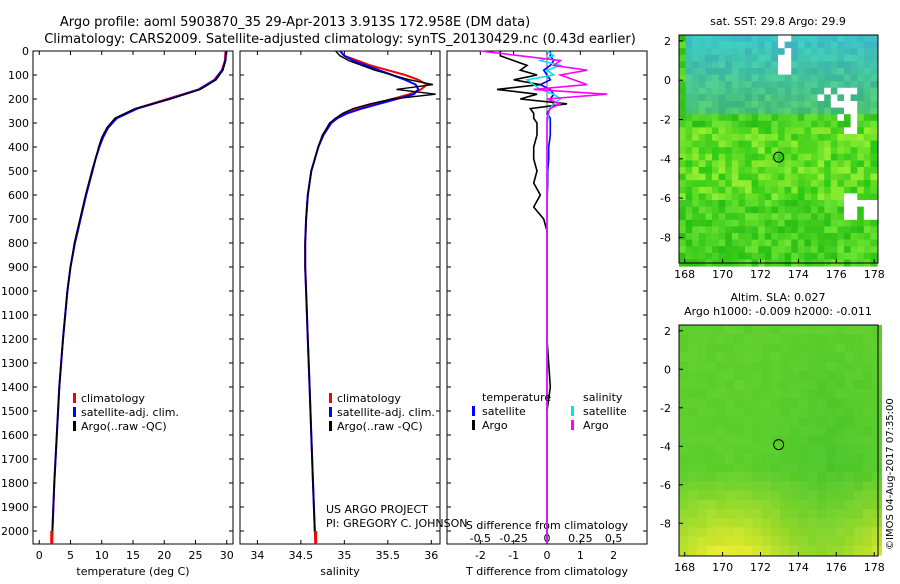 The image size is (900, 584). Describe the element at coordinates (665, 408) in the screenshot. I see `sla-map-ytick-label: -2` at that location.